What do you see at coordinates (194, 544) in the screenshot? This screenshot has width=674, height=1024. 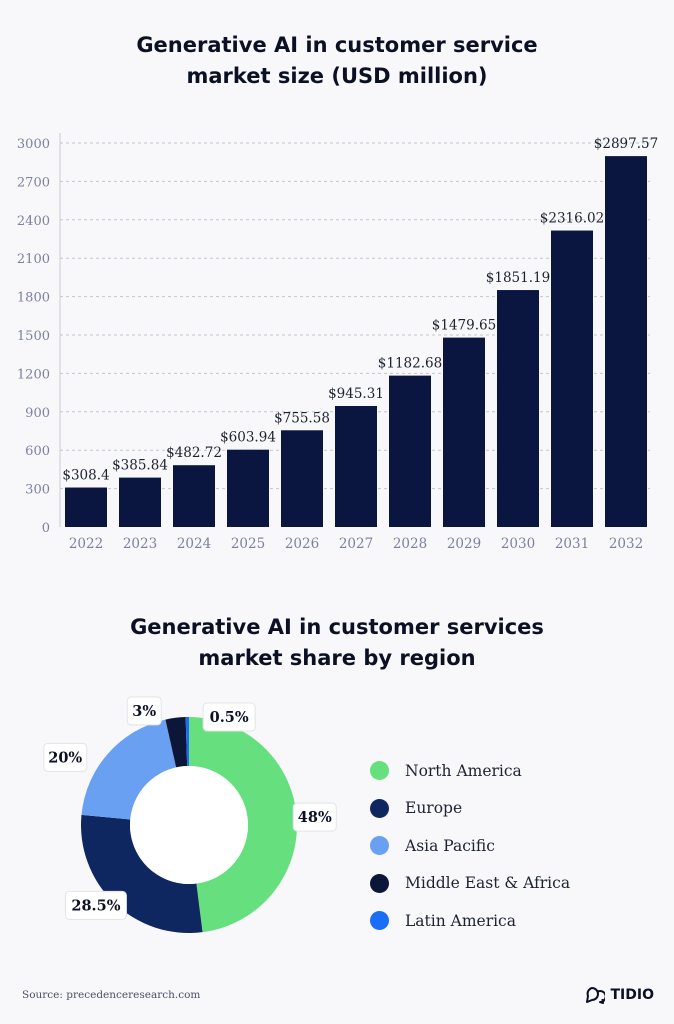 I see `x-tick-label: 2024` at bounding box center [194, 544].